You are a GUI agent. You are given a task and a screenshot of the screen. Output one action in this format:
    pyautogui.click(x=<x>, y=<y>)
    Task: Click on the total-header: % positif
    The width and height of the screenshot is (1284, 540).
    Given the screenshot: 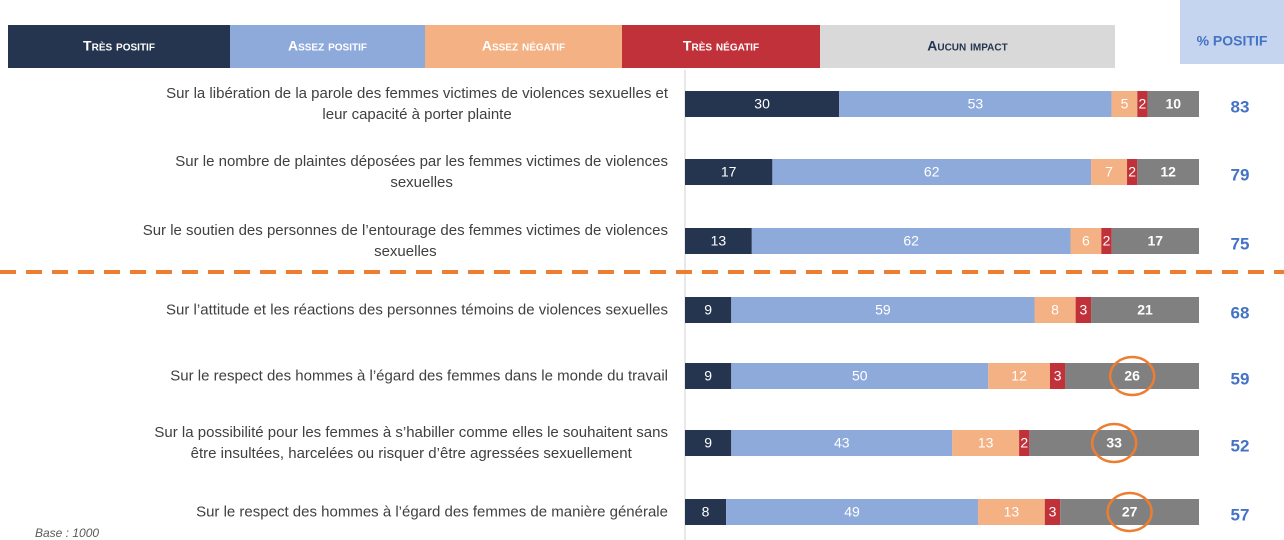 What is the action you would take?
    pyautogui.click(x=1232, y=41)
    